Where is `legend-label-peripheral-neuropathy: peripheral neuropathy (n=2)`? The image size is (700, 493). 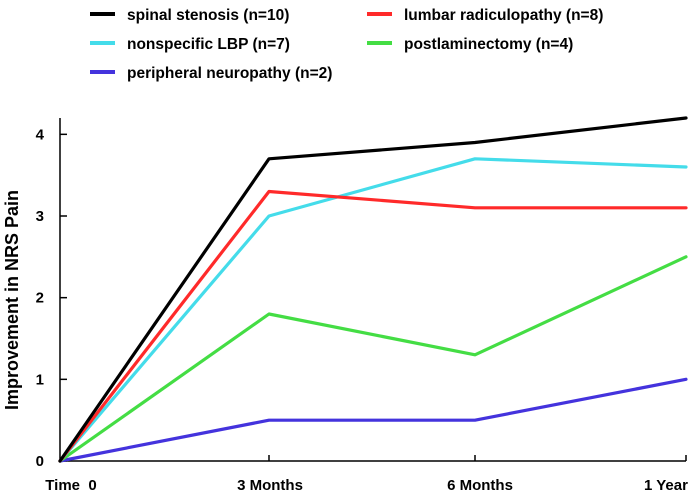
legend-label-peripheral-neuropathy: peripheral neuropathy (n=2) is located at coordinates (229, 73).